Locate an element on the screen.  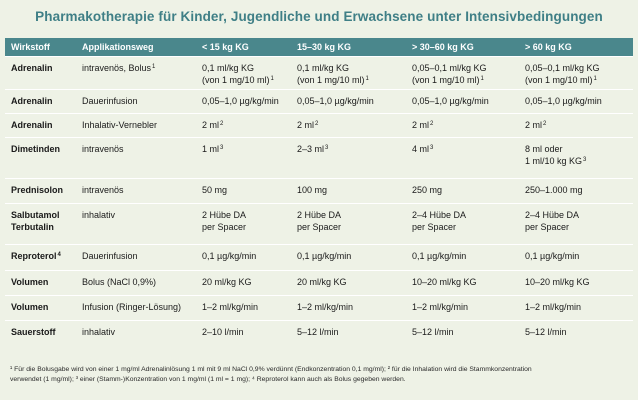
cell-text: 0,05–0,1 ml/kg KG is located at coordinates (449, 68).